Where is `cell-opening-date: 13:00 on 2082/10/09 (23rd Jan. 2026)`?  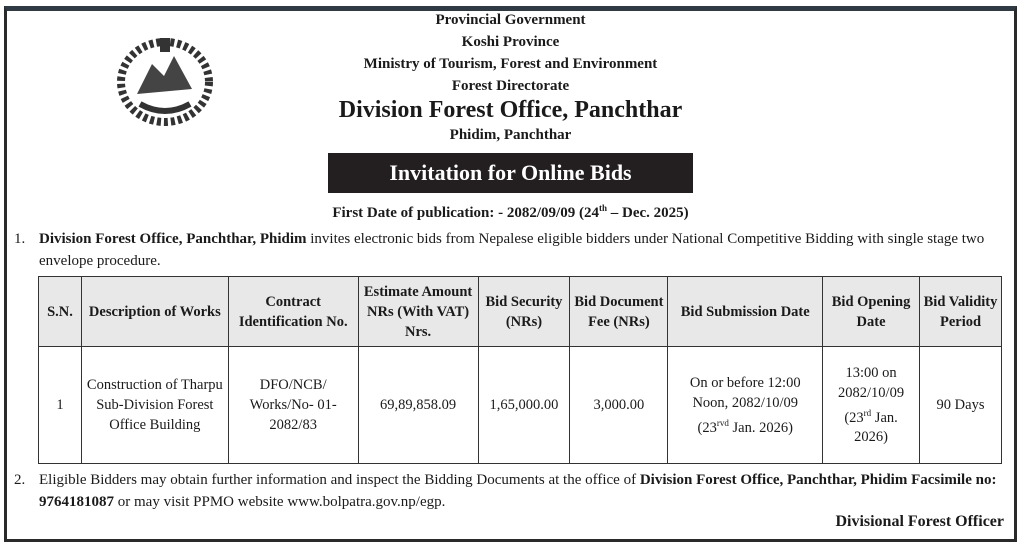 cell-opening-date: 13:00 on 2082/10/09 (23rd Jan. 2026) is located at coordinates (871, 405).